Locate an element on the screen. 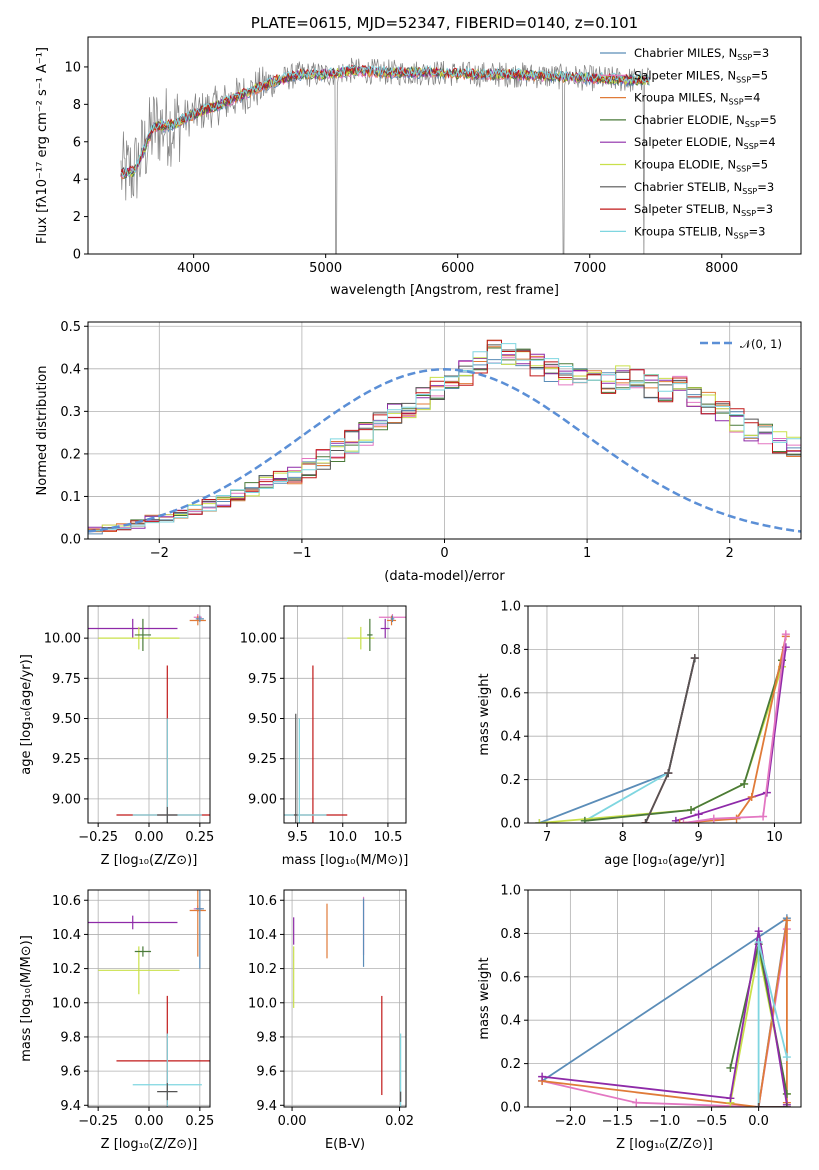  age-Z-plot is located at coordinates (149, 718).